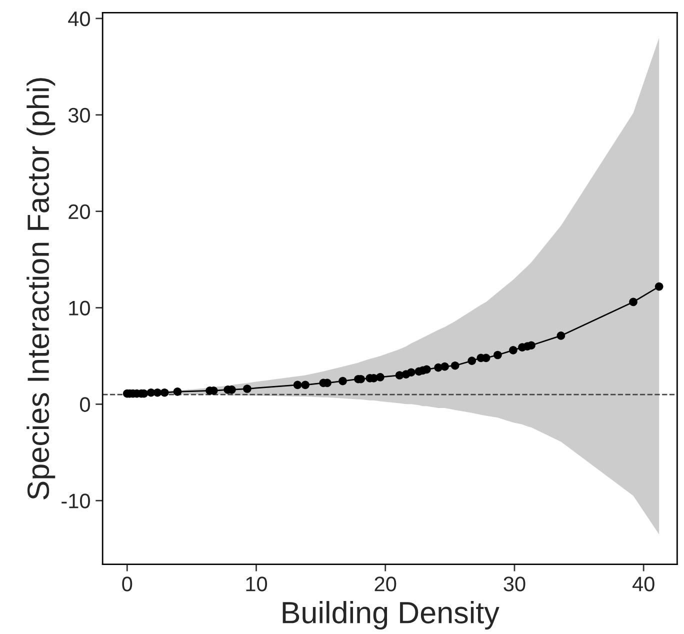  I want to click on x-tick-label: 0, so click(127, 584).